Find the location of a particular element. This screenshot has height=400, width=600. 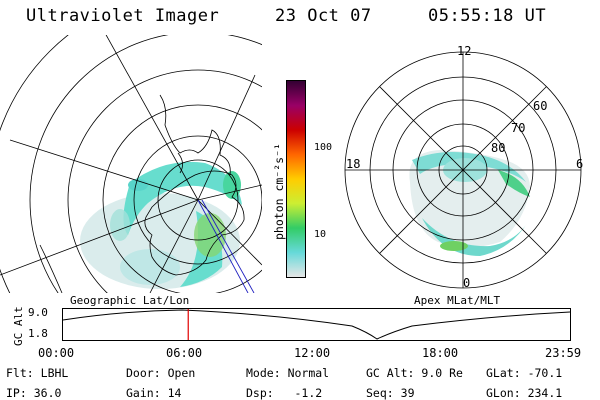

ip-label: IP: is located at coordinates (16, 393).